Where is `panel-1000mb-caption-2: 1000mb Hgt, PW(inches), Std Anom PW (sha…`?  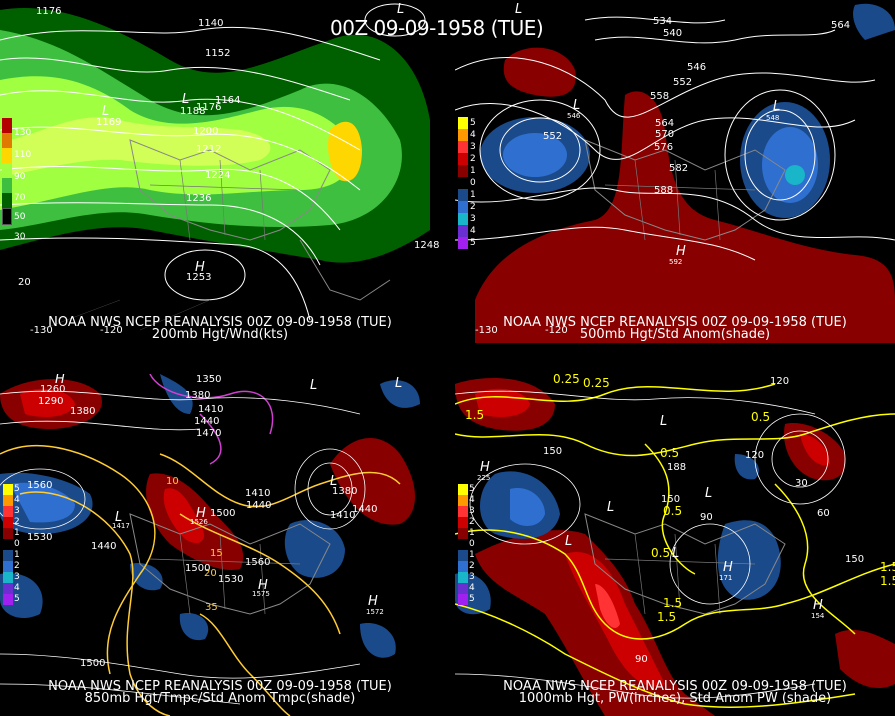 panel-1000mb-caption-2: 1000mb Hgt, PW(inches), Std Anom PW (sha… is located at coordinates (675, 698).